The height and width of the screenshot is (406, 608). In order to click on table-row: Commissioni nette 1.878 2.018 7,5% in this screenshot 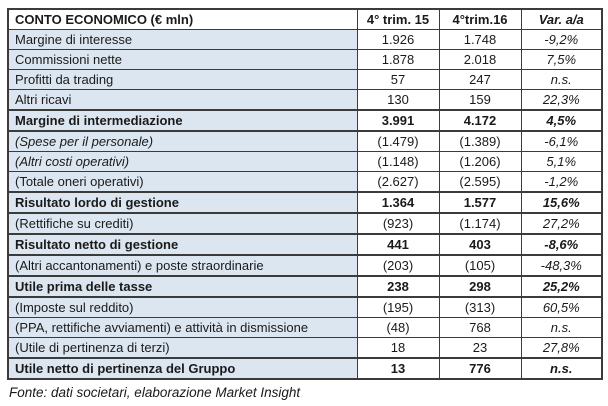, I will do `click(305, 59)`.